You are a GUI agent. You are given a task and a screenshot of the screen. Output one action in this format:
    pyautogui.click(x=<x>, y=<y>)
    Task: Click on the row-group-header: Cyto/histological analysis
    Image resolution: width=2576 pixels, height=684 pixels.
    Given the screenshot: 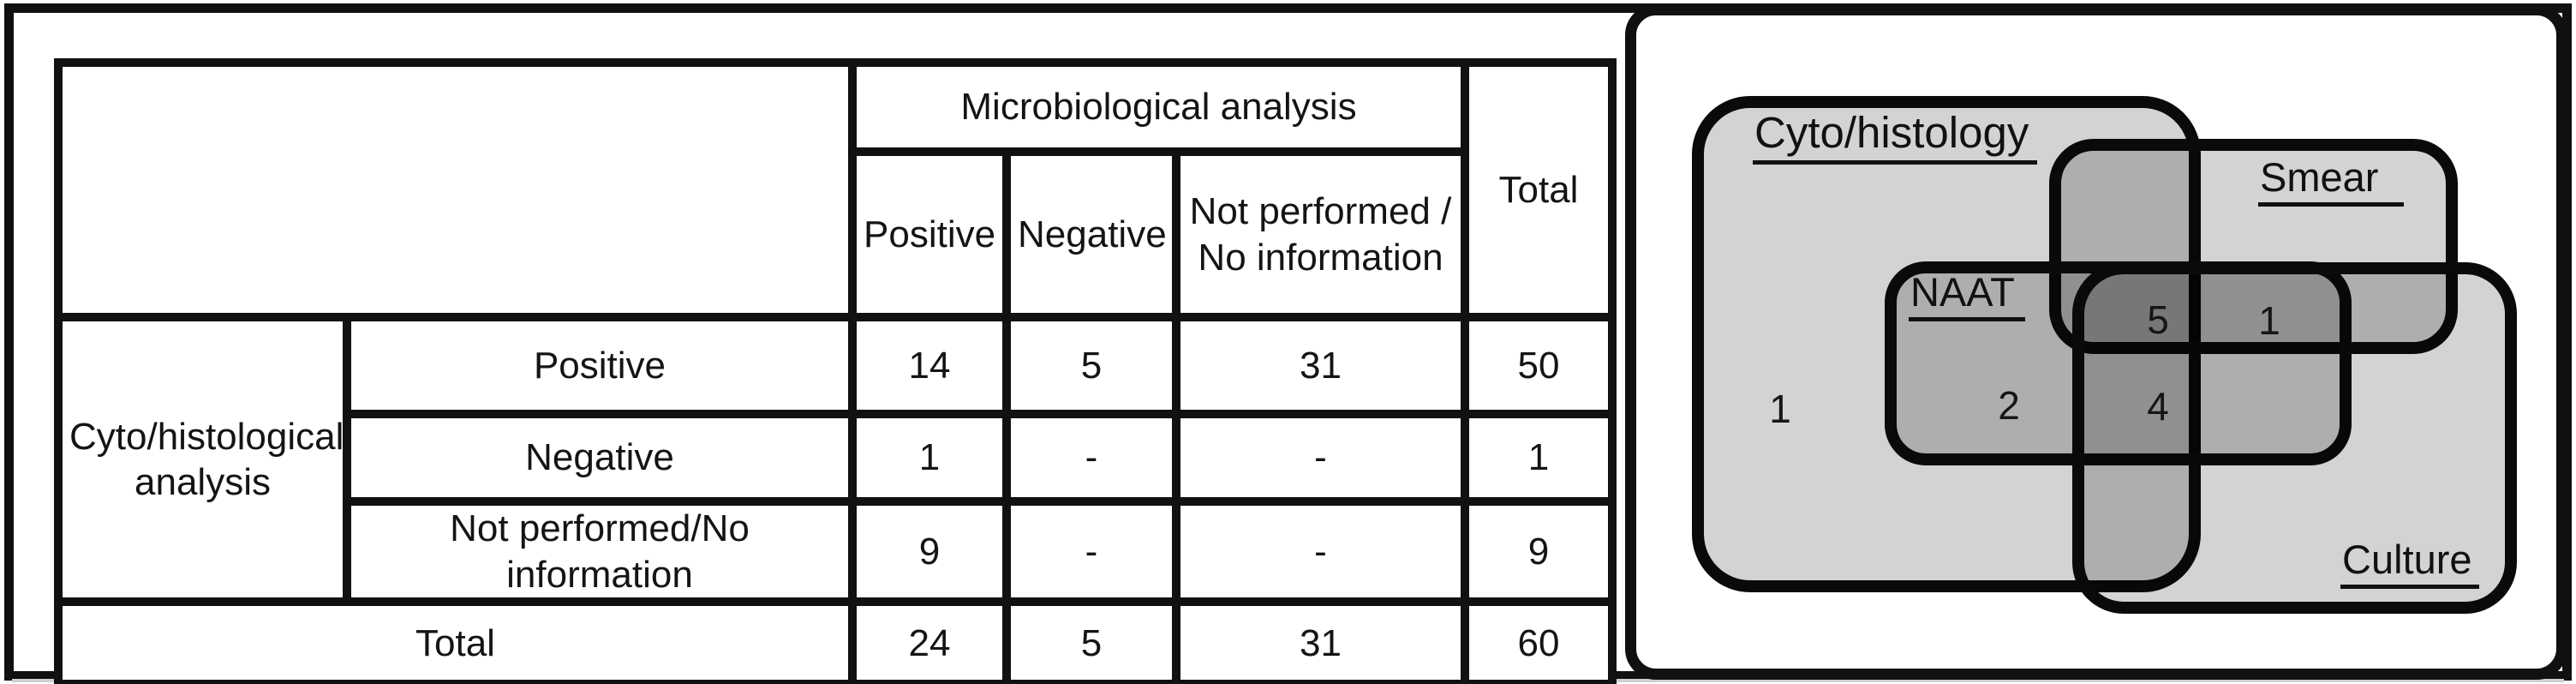 What is the action you would take?
    pyautogui.click(x=202, y=459)
    